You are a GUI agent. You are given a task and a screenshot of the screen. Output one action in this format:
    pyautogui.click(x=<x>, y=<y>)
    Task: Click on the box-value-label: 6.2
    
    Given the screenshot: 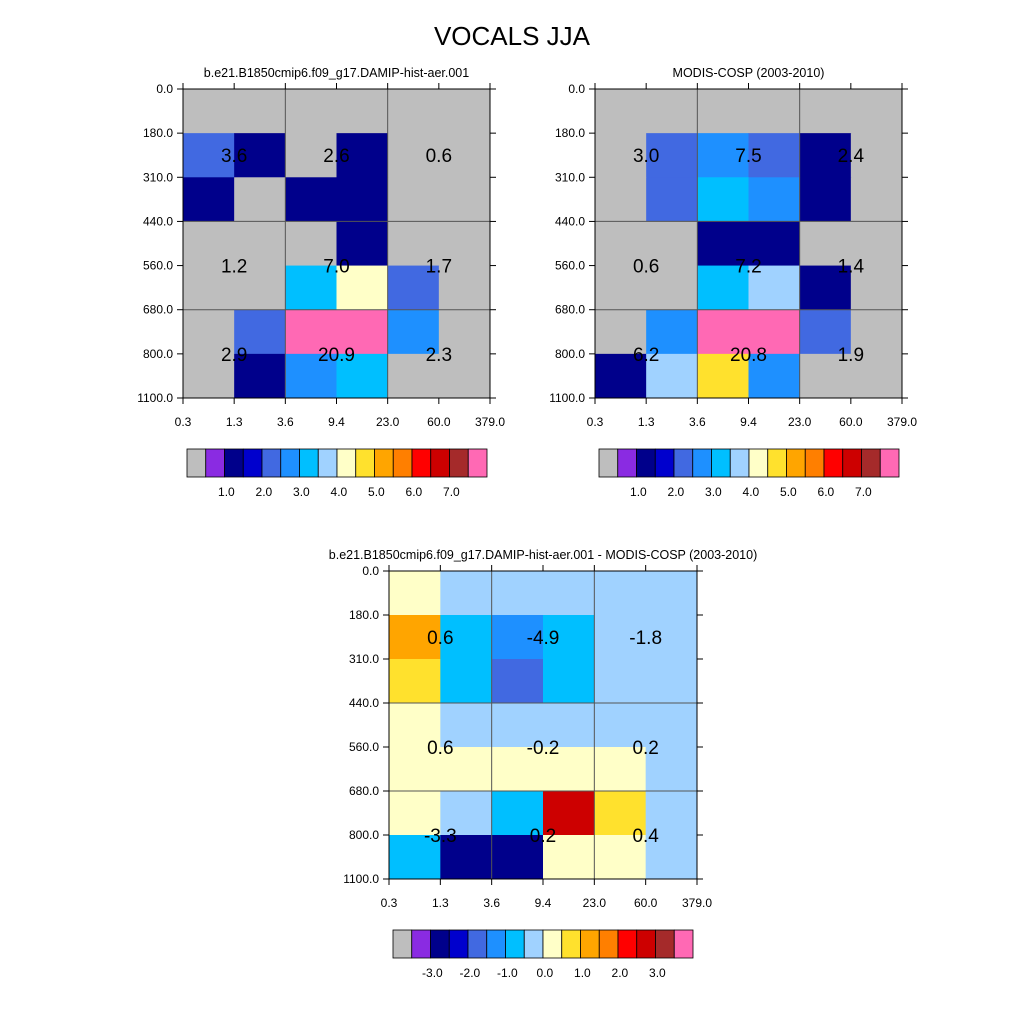 What is the action you would take?
    pyautogui.click(x=646, y=355)
    